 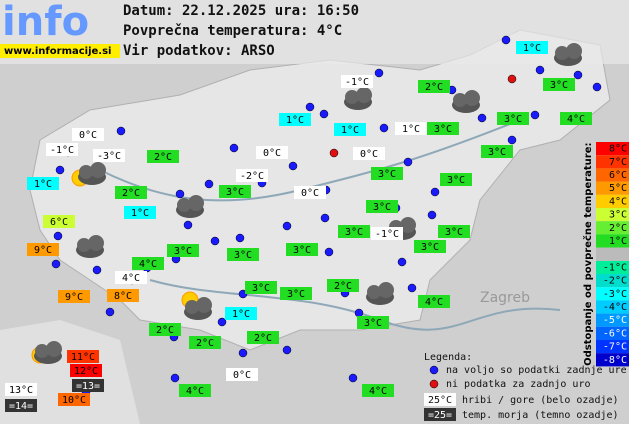 What do you see at coordinates (252, 176) in the screenshot?
I see `station-temp: -2°C` at bounding box center [252, 176].